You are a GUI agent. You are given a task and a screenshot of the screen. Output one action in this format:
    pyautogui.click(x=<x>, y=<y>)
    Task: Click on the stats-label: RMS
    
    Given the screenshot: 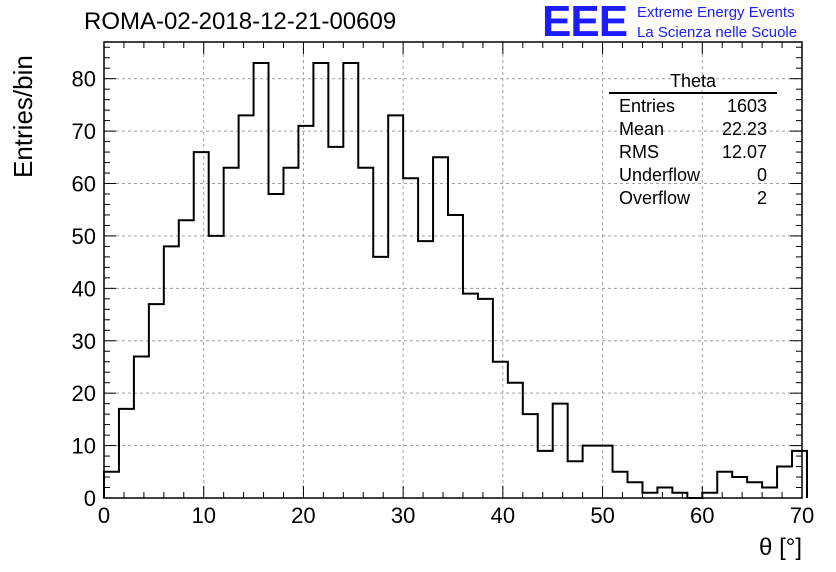 What is the action you would take?
    pyautogui.click(x=639, y=152)
    